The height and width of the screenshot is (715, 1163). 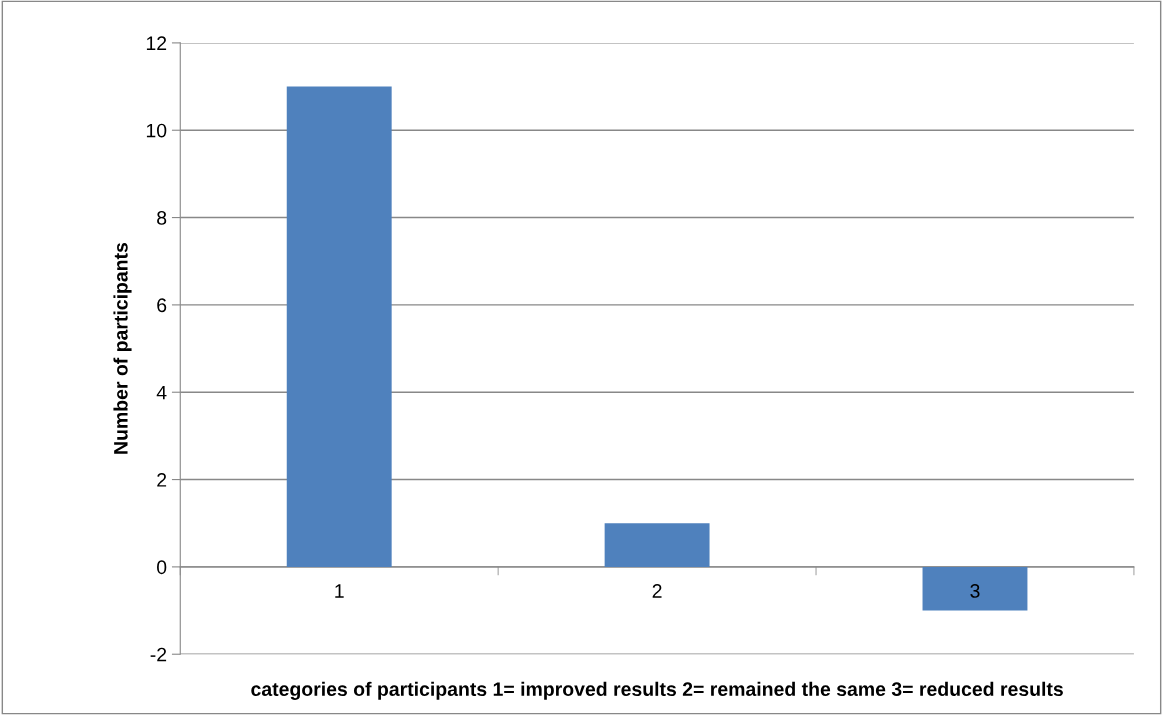 What do you see at coordinates (156, 130) in the screenshot?
I see `y-tick-label: 10` at bounding box center [156, 130].